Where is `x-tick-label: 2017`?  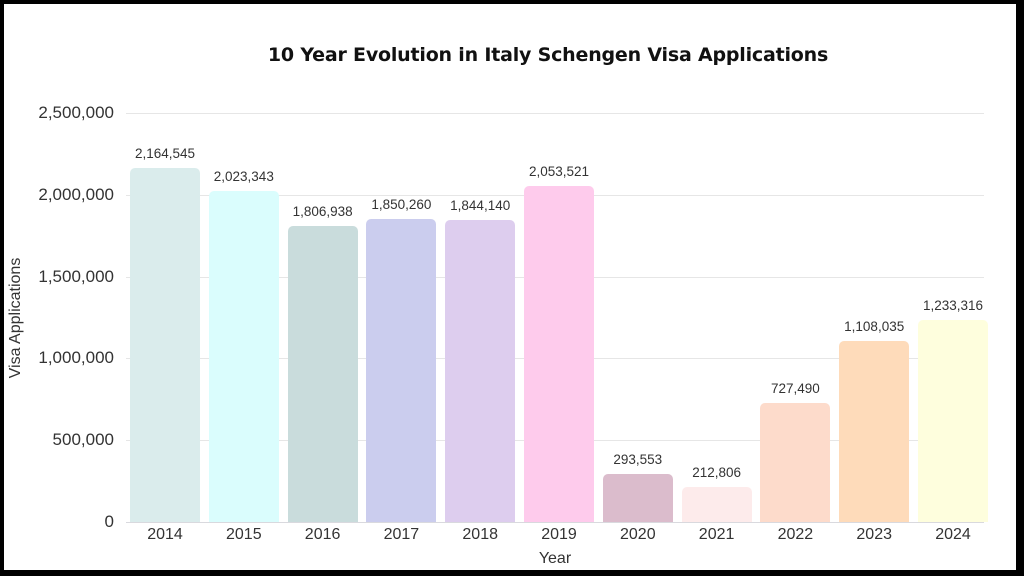 x-tick-label: 2017 is located at coordinates (401, 534).